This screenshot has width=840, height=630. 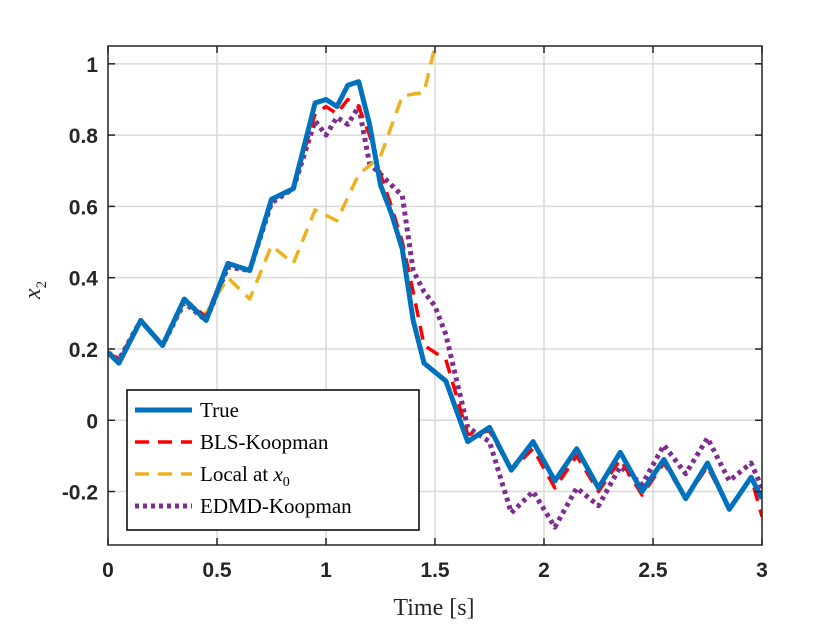 I want to click on legend-label: True, so click(x=219, y=410).